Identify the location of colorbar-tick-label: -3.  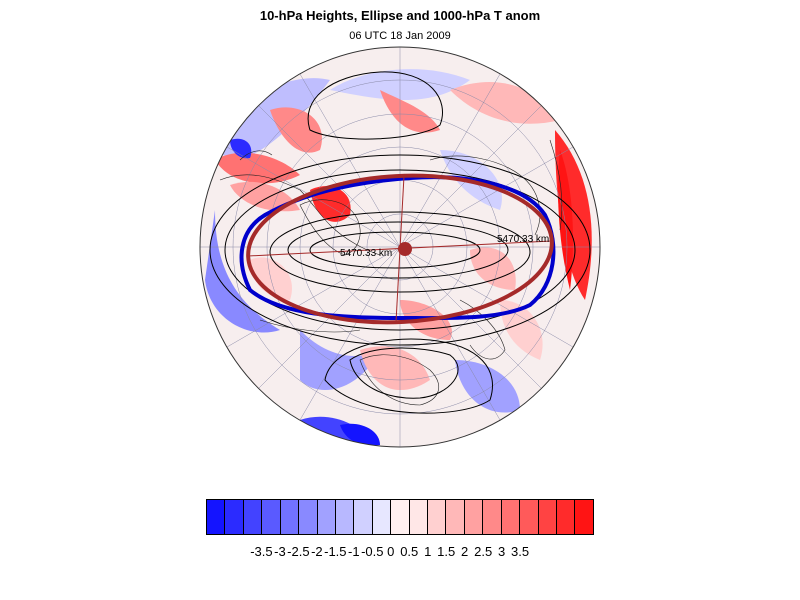
(280, 551).